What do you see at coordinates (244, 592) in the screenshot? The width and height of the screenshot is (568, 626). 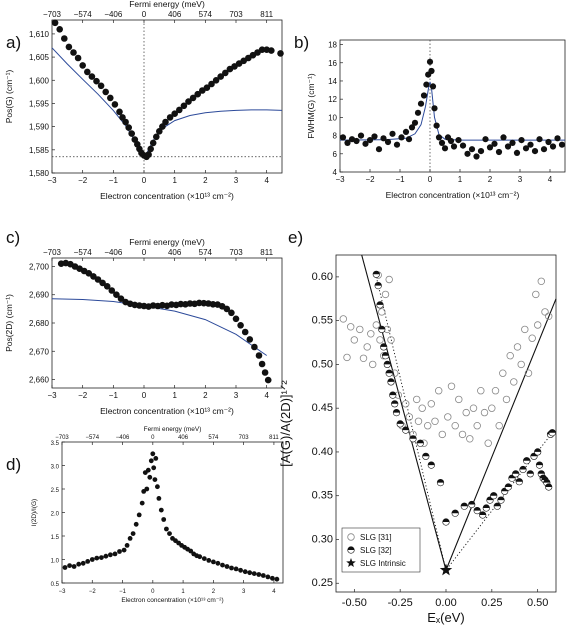 I see `x-tick-label: 3` at bounding box center [244, 592].